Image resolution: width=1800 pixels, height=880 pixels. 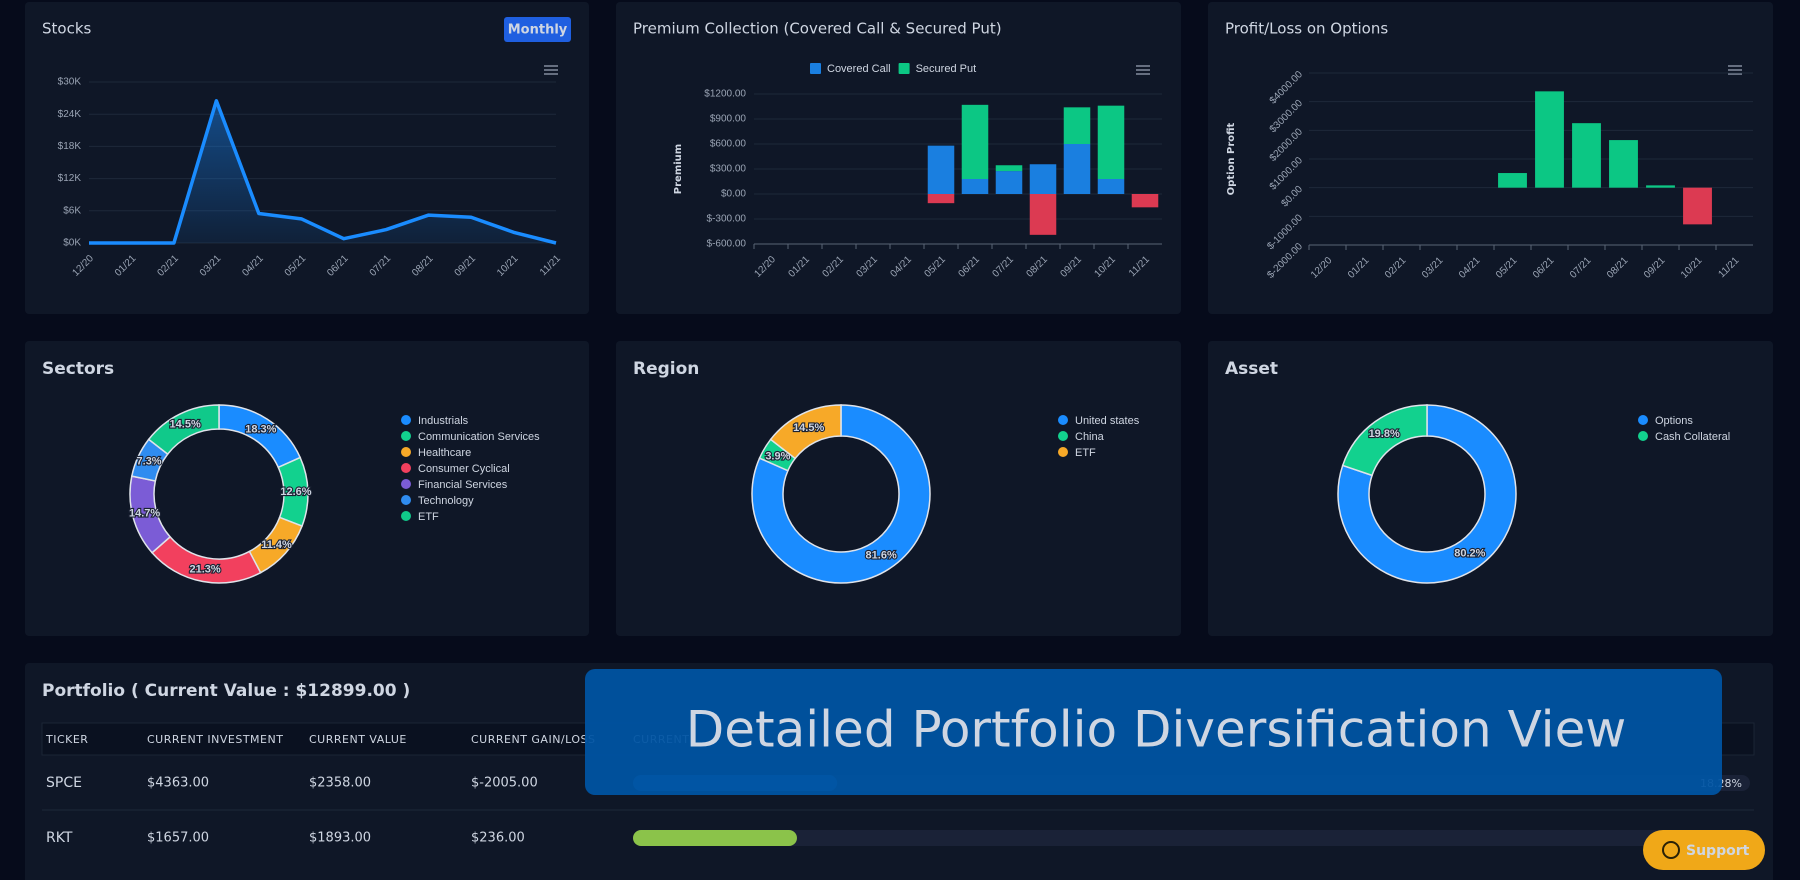 I want to click on legend-label: Consumer Cyclical, so click(x=464, y=469).